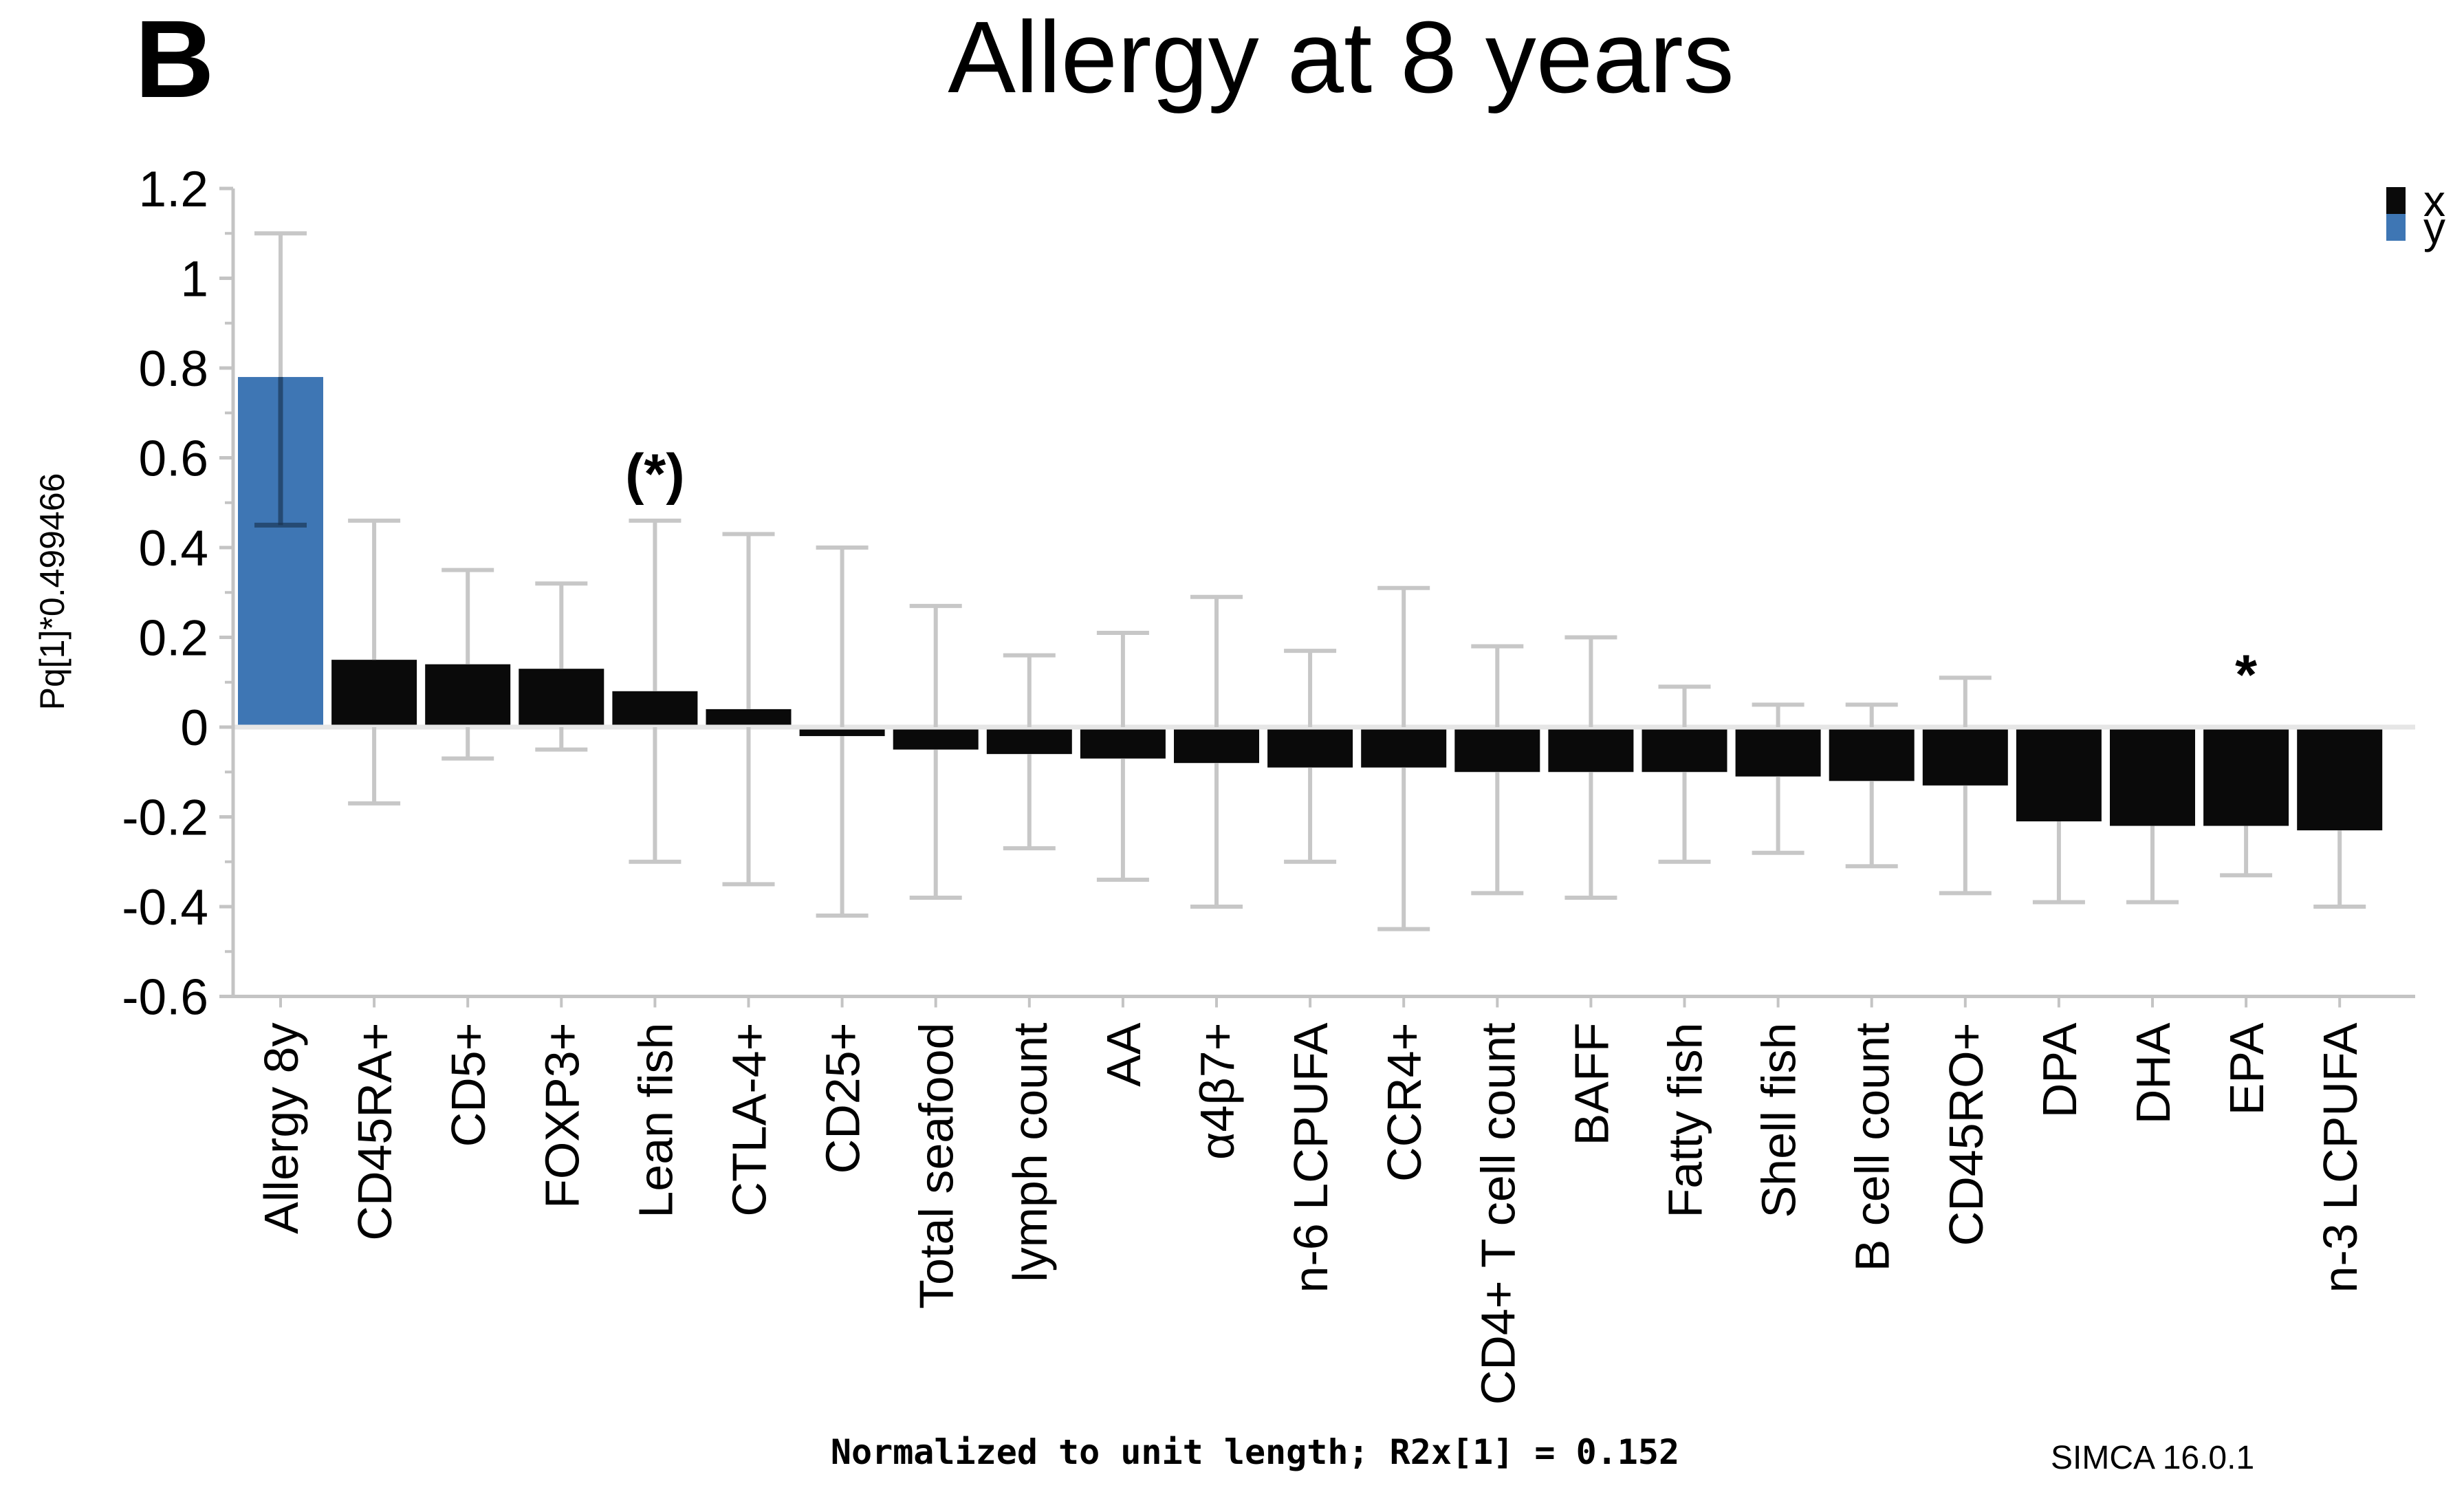  I want to click on x-label-B-cell-count: B cell count, so click(1872, 1147).